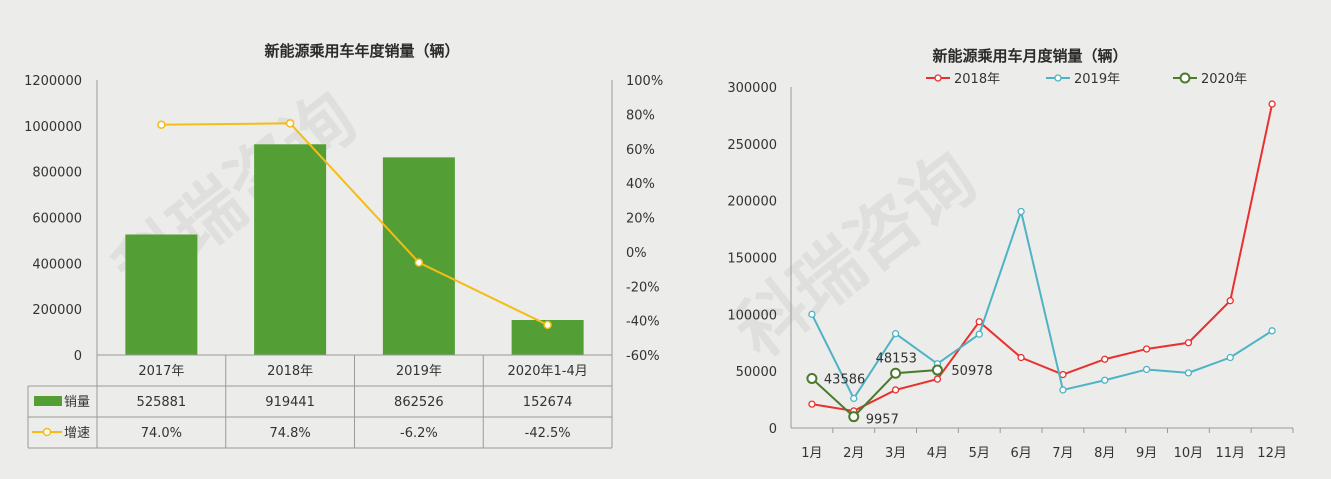  Describe the element at coordinates (419, 371) in the screenshot. I see `table-header-cell: 2019年` at that location.